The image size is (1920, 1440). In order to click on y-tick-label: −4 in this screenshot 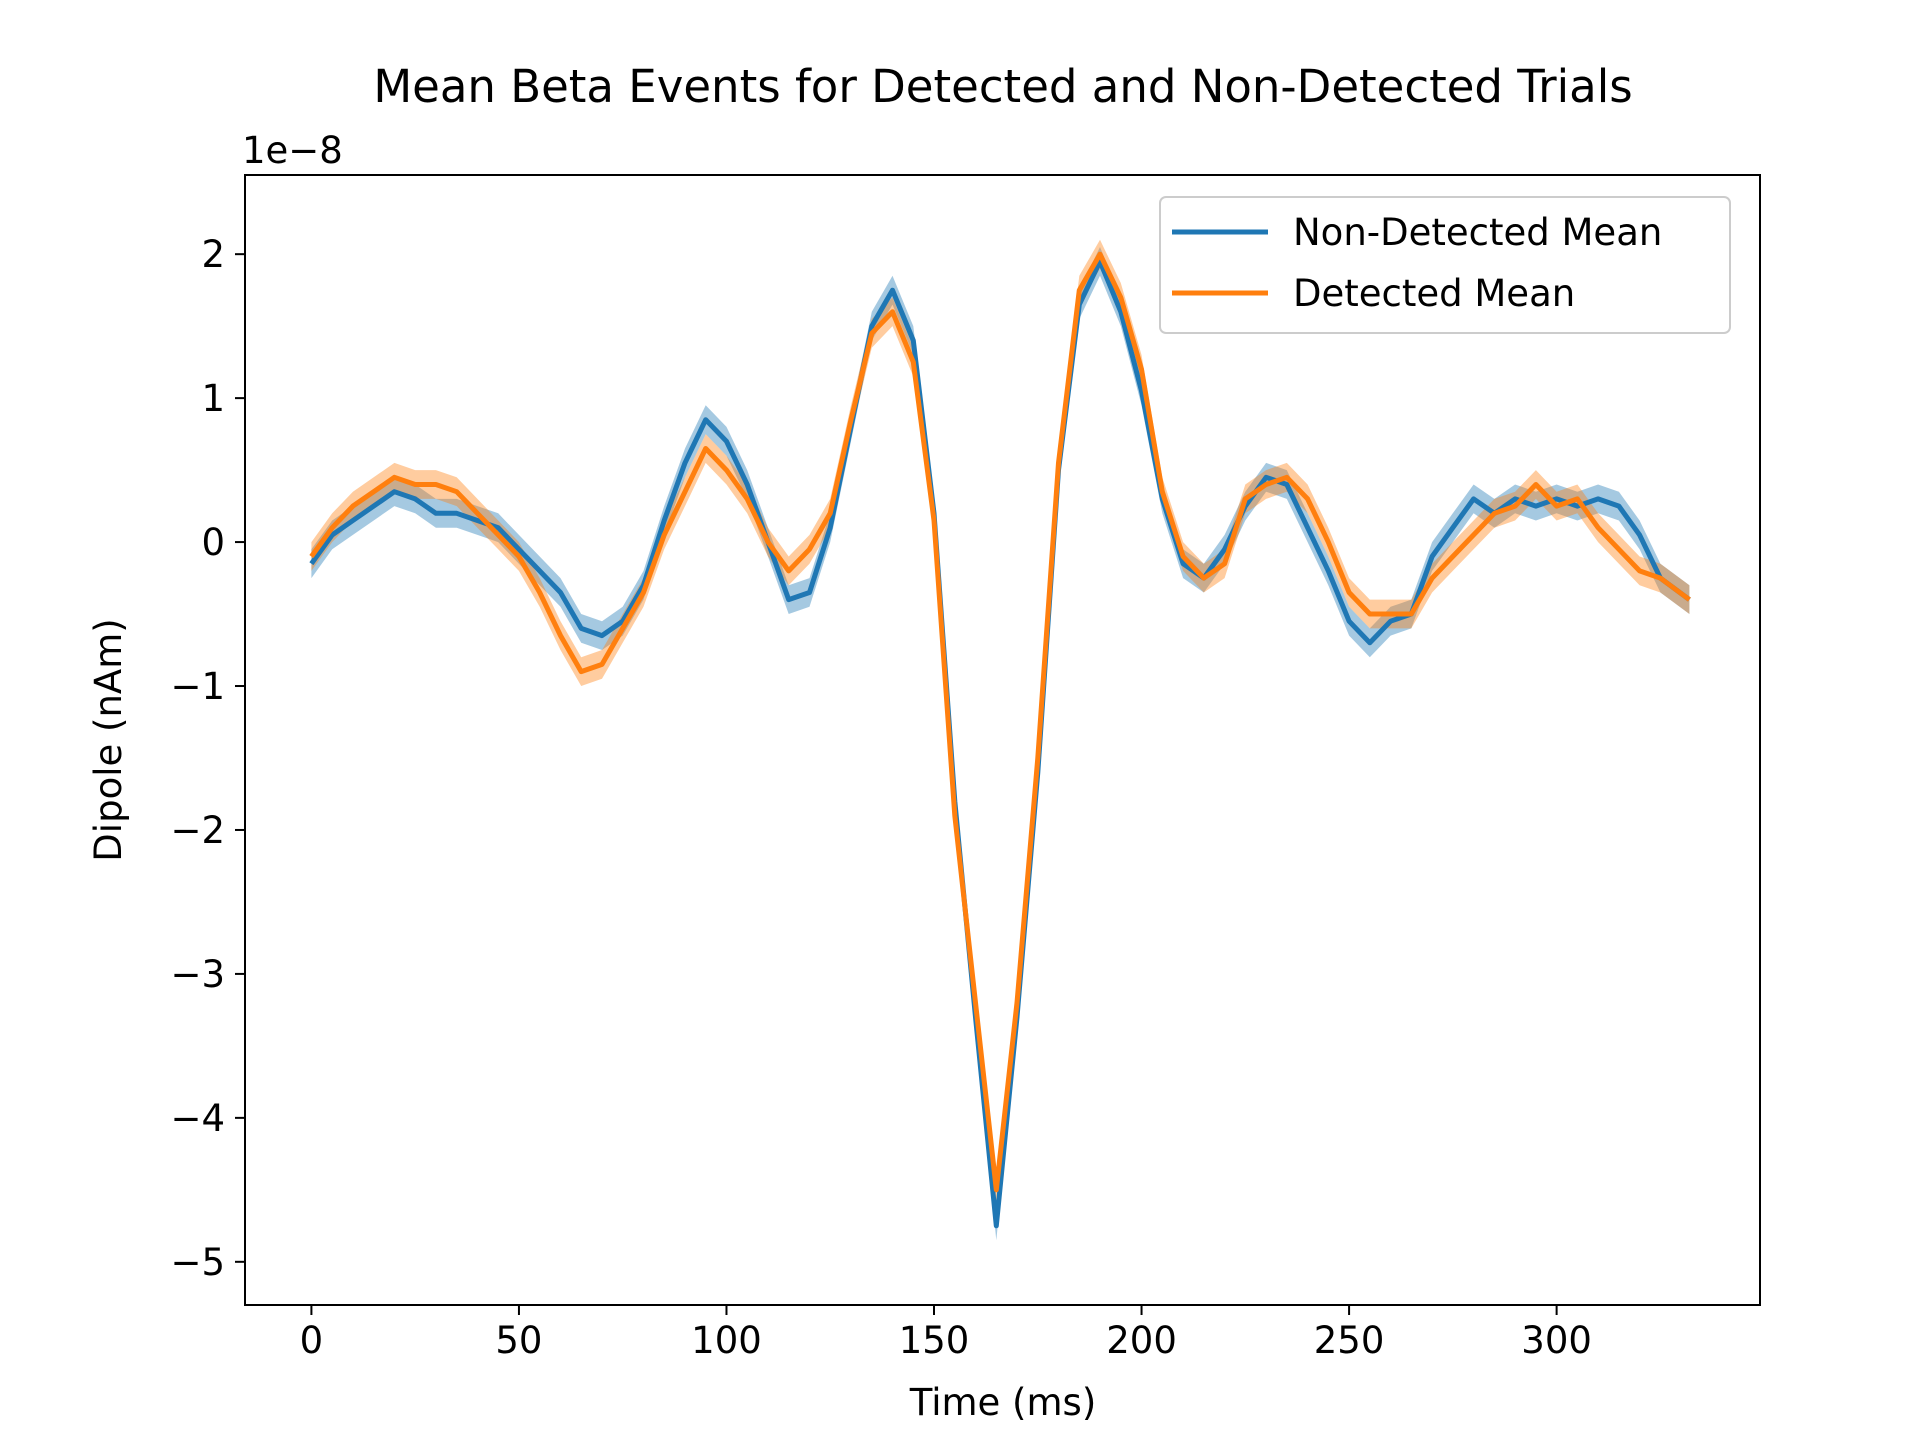, I will do `click(197, 1118)`.